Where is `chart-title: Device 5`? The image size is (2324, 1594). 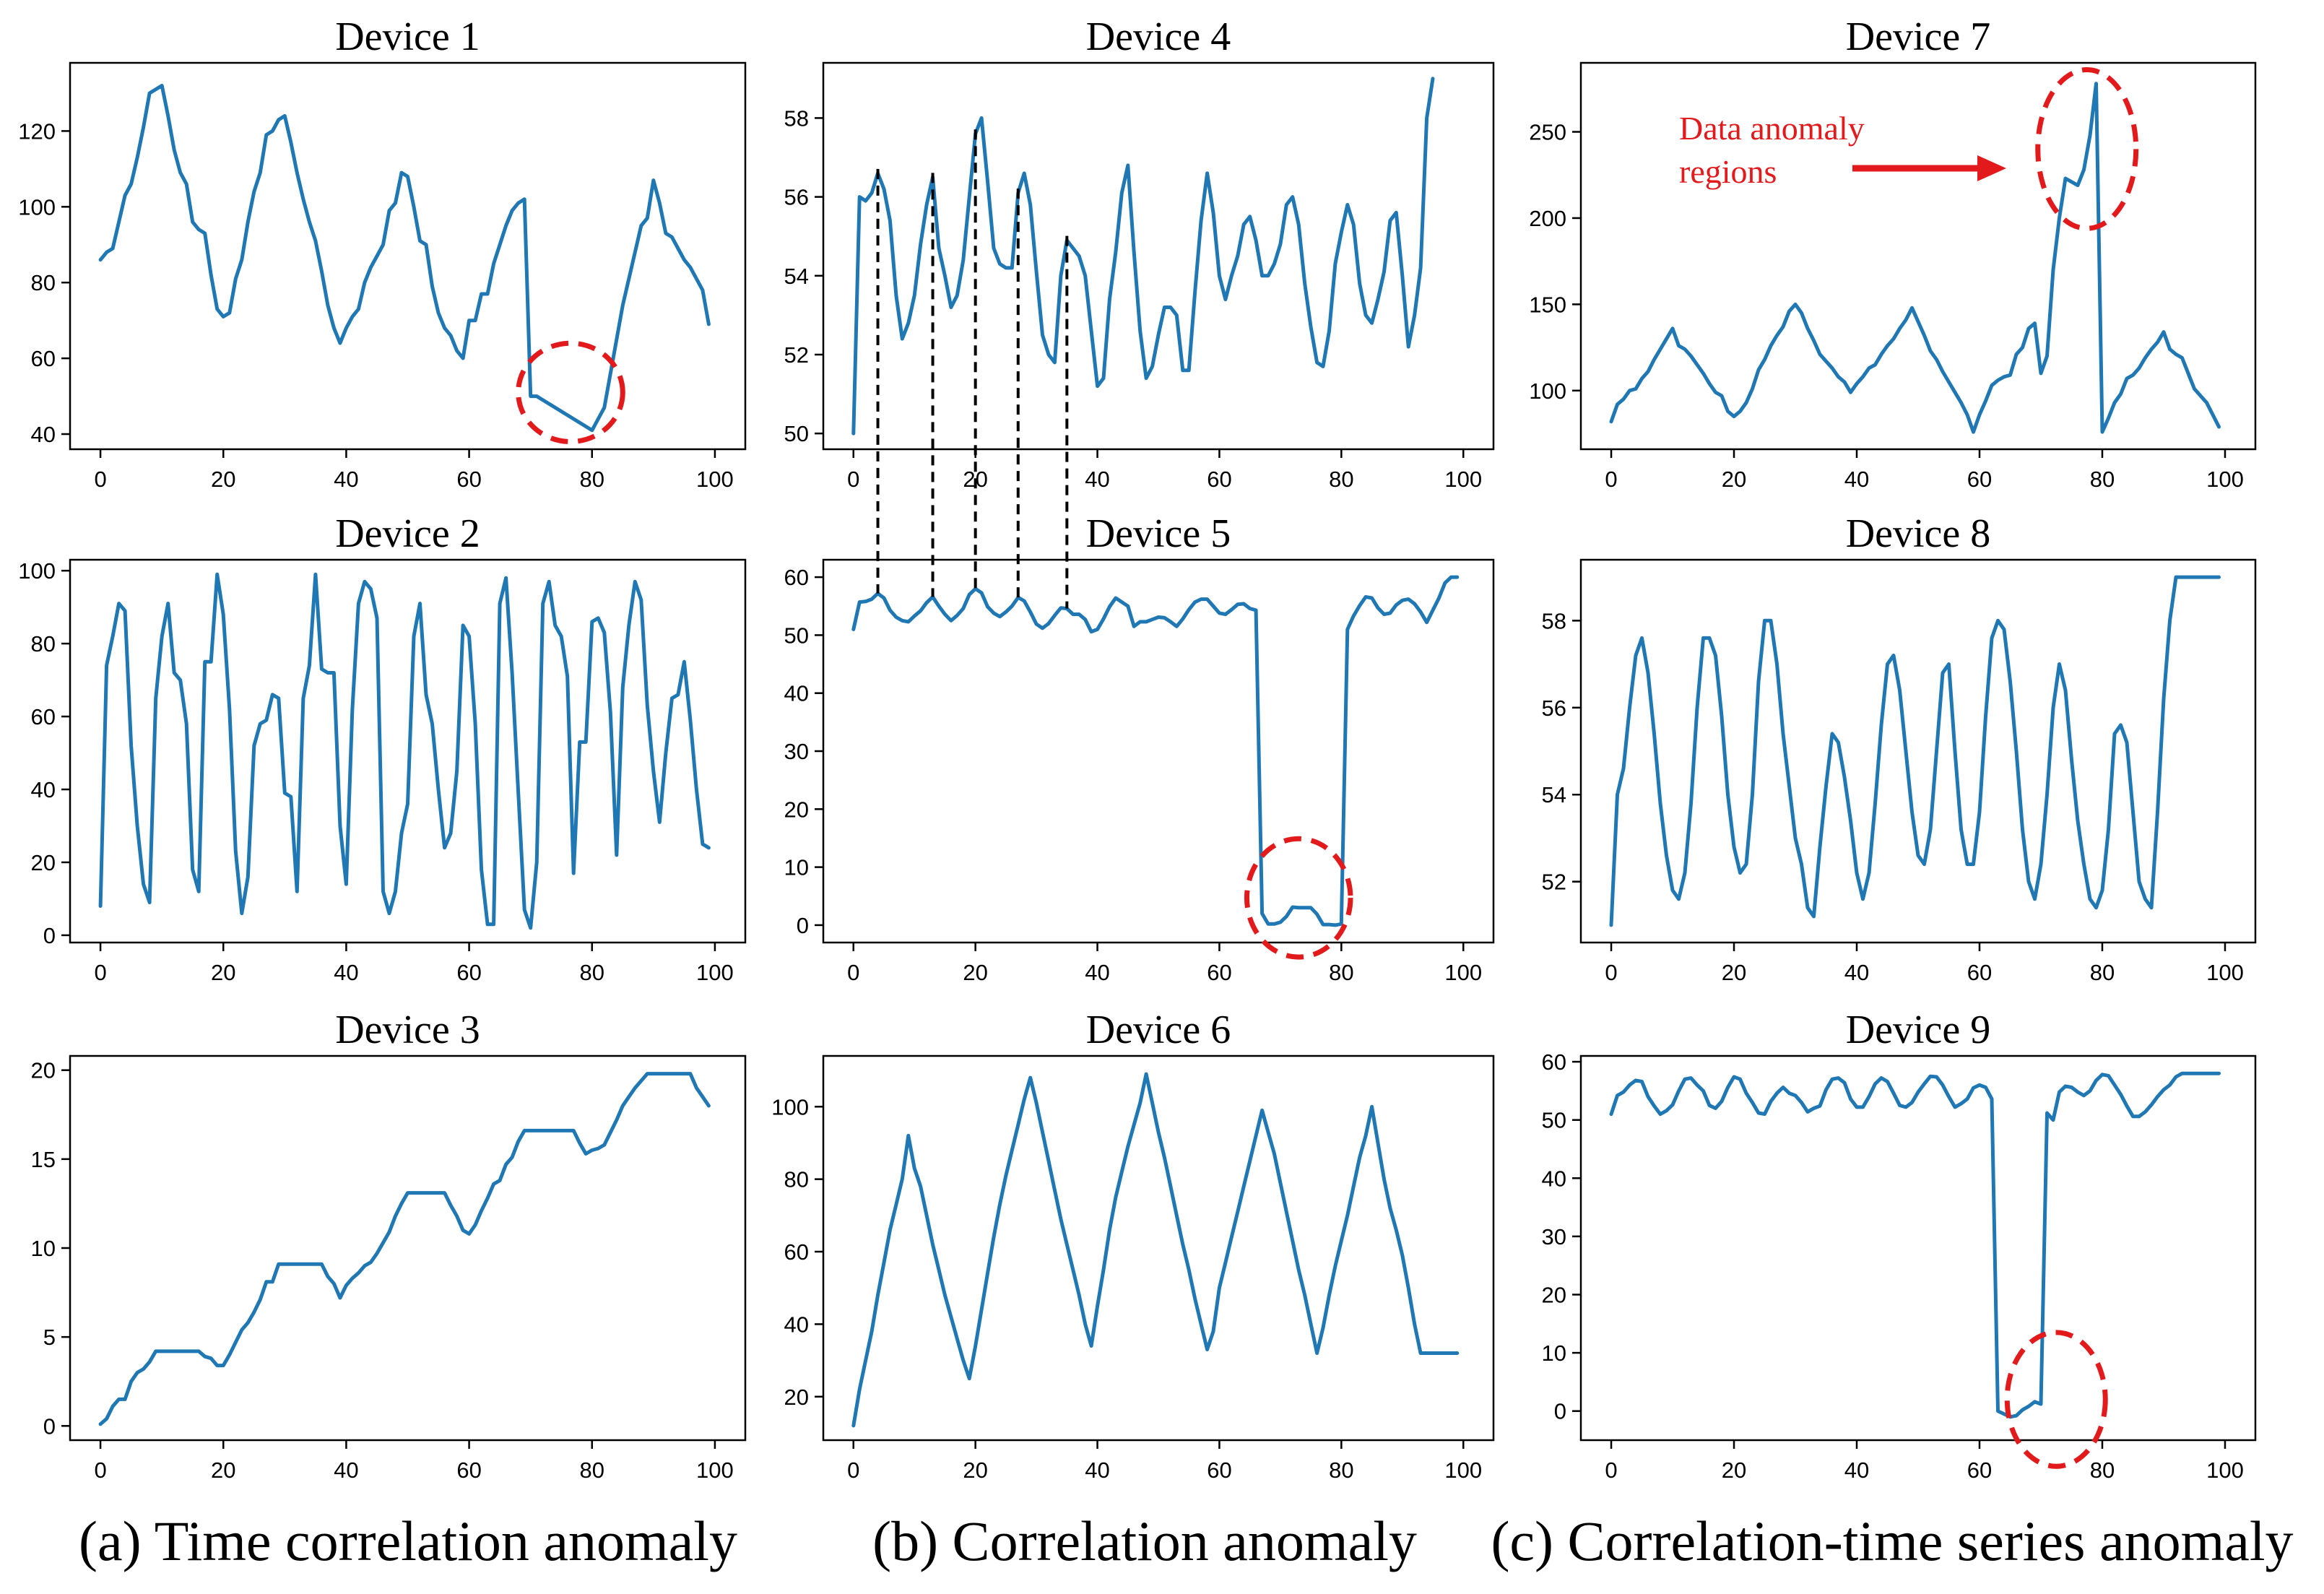 chart-title: Device 5 is located at coordinates (1158, 533).